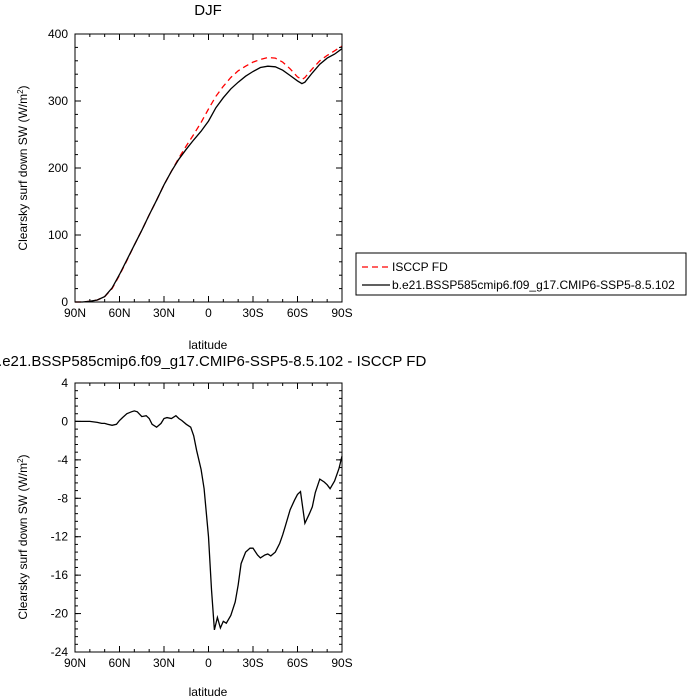  Describe the element at coordinates (58, 101) in the screenshot. I see `y-tick-label-0-3: 300` at that location.